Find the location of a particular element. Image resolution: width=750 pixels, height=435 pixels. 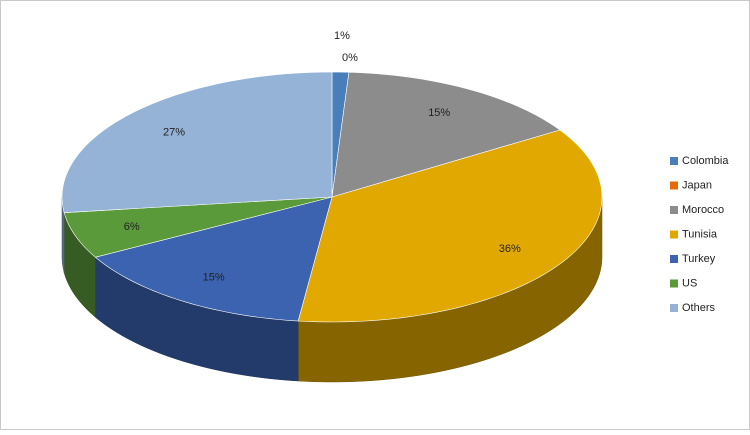

data-label: 0% is located at coordinates (350, 58).